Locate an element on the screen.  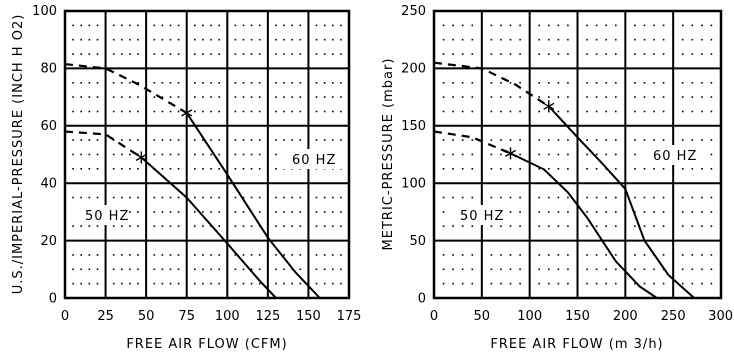
curve-60hz-dashed is located at coordinates (491, 84).